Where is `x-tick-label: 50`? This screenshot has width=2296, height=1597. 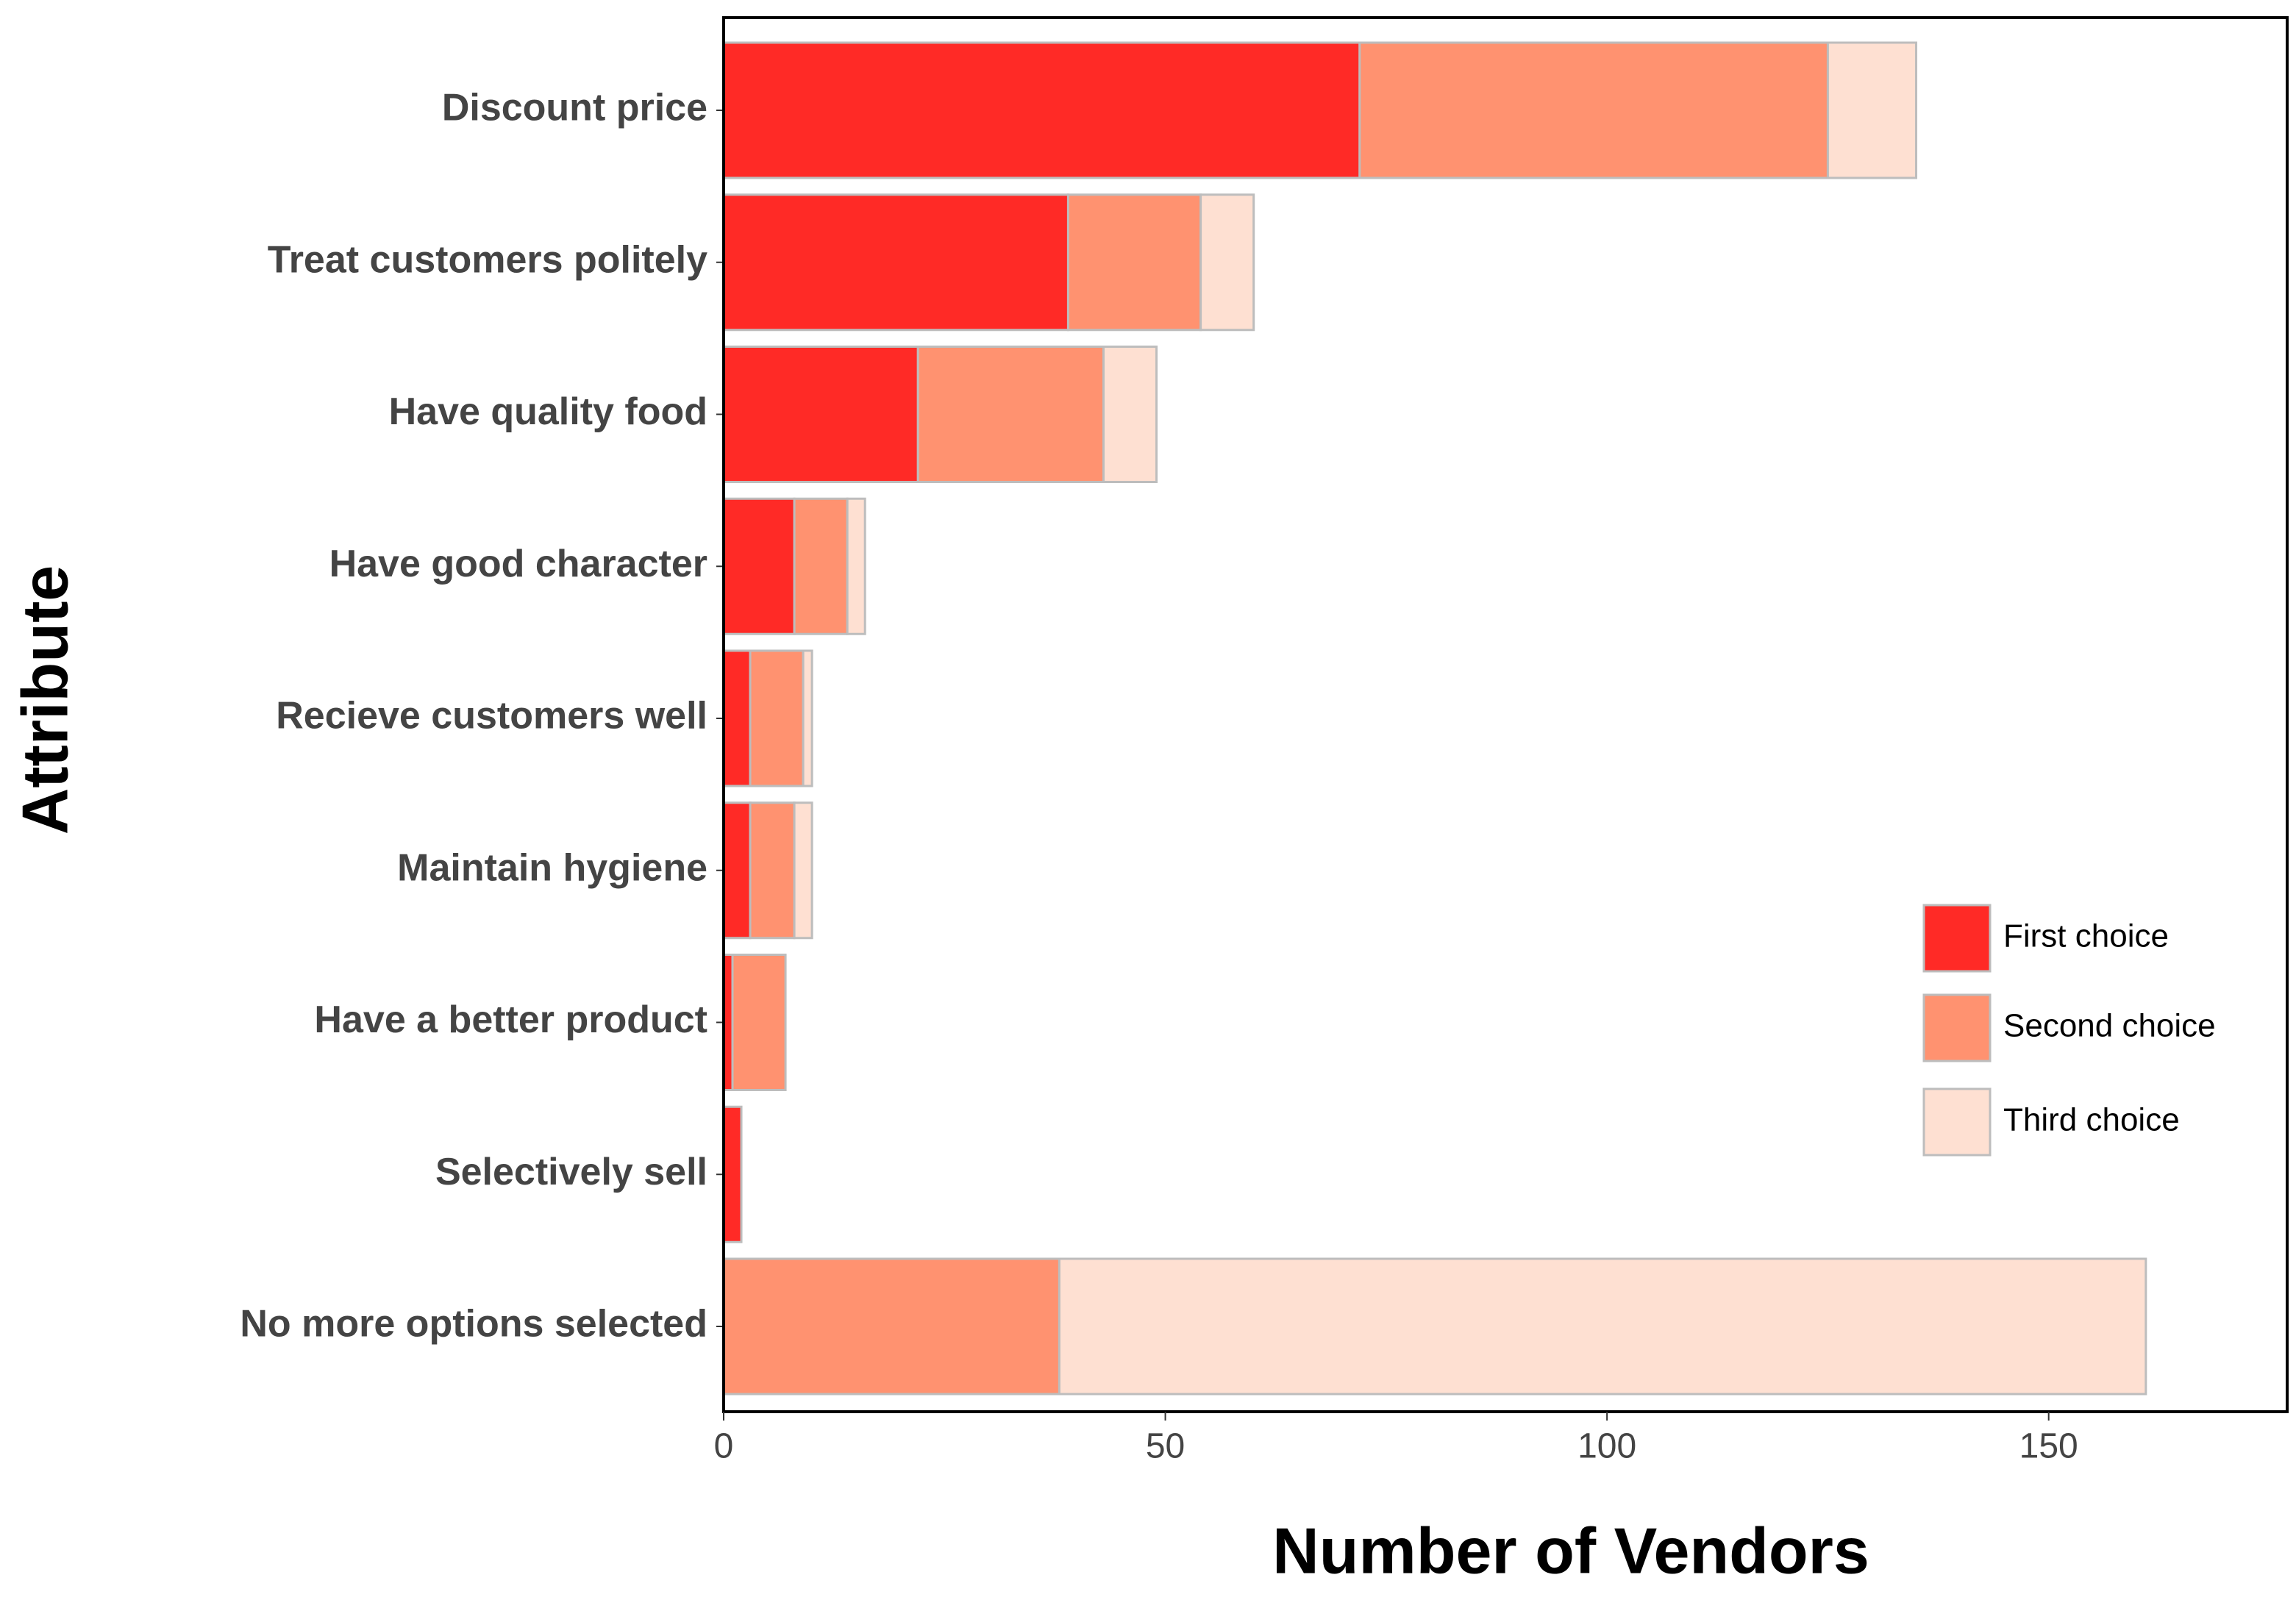
x-tick-label: 50 is located at coordinates (1165, 1447).